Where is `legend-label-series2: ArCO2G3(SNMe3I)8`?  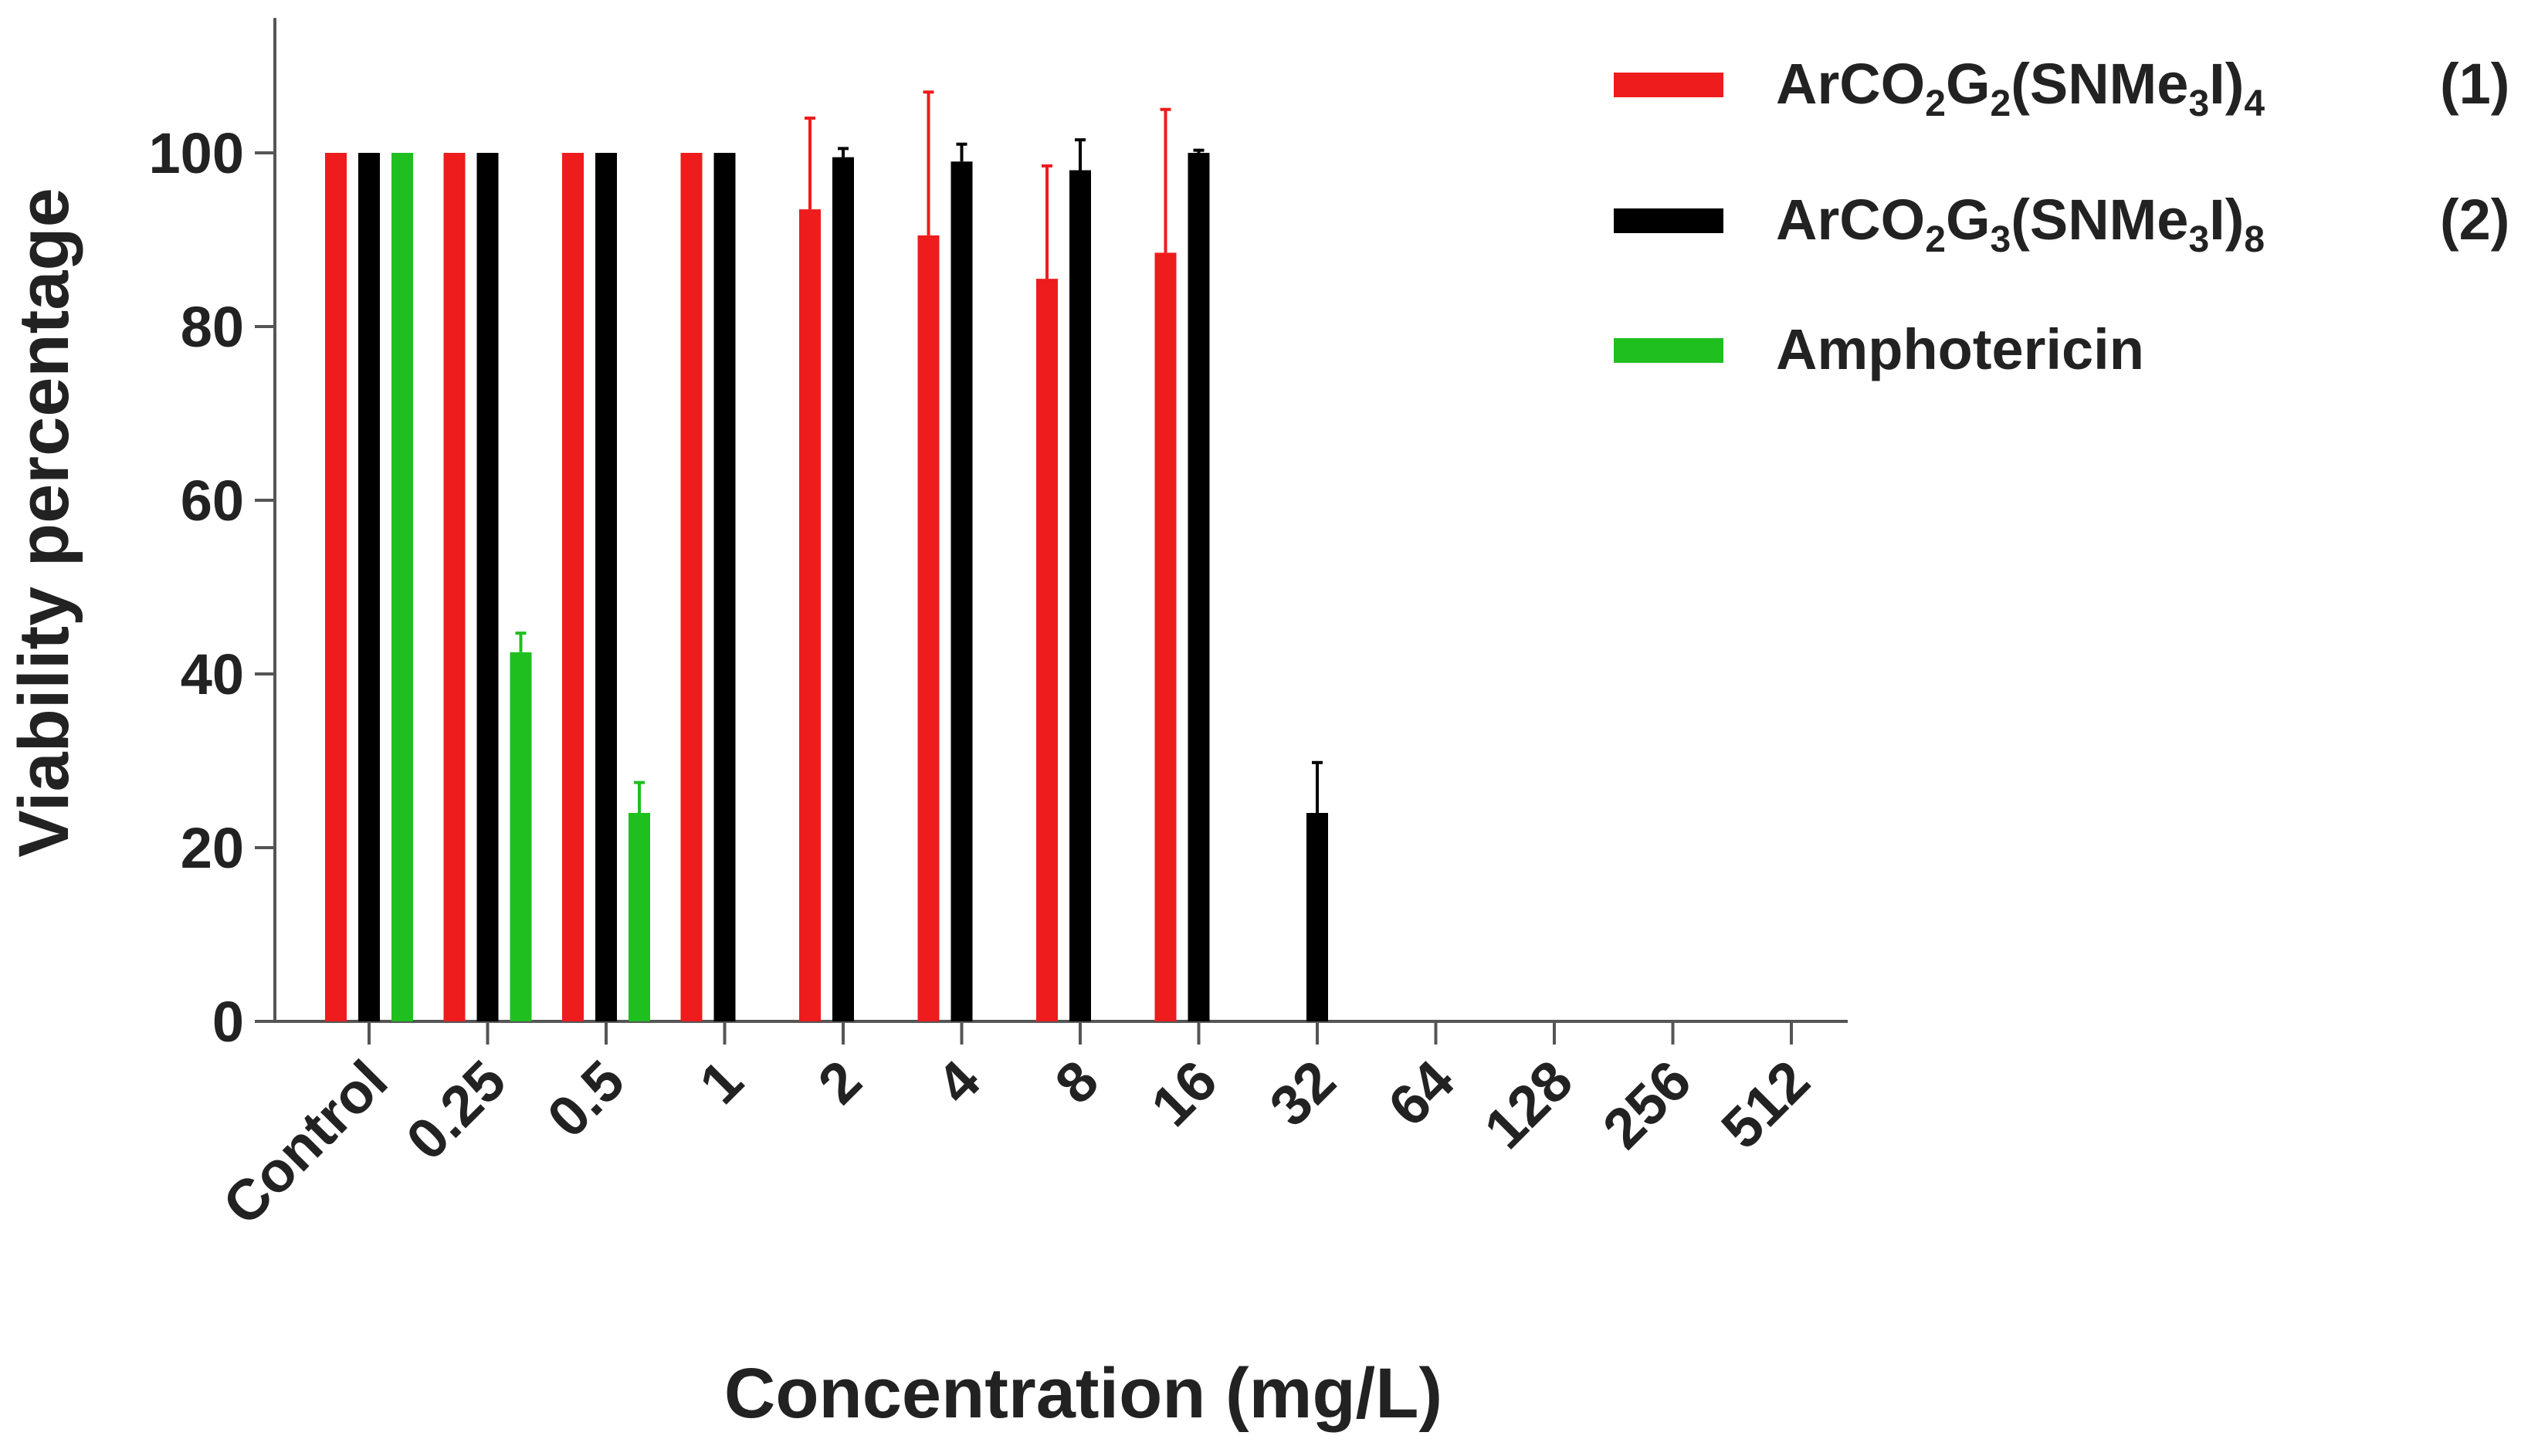
legend-label-series2: ArCO2G3(SNMe3I)8 is located at coordinates (2020, 224).